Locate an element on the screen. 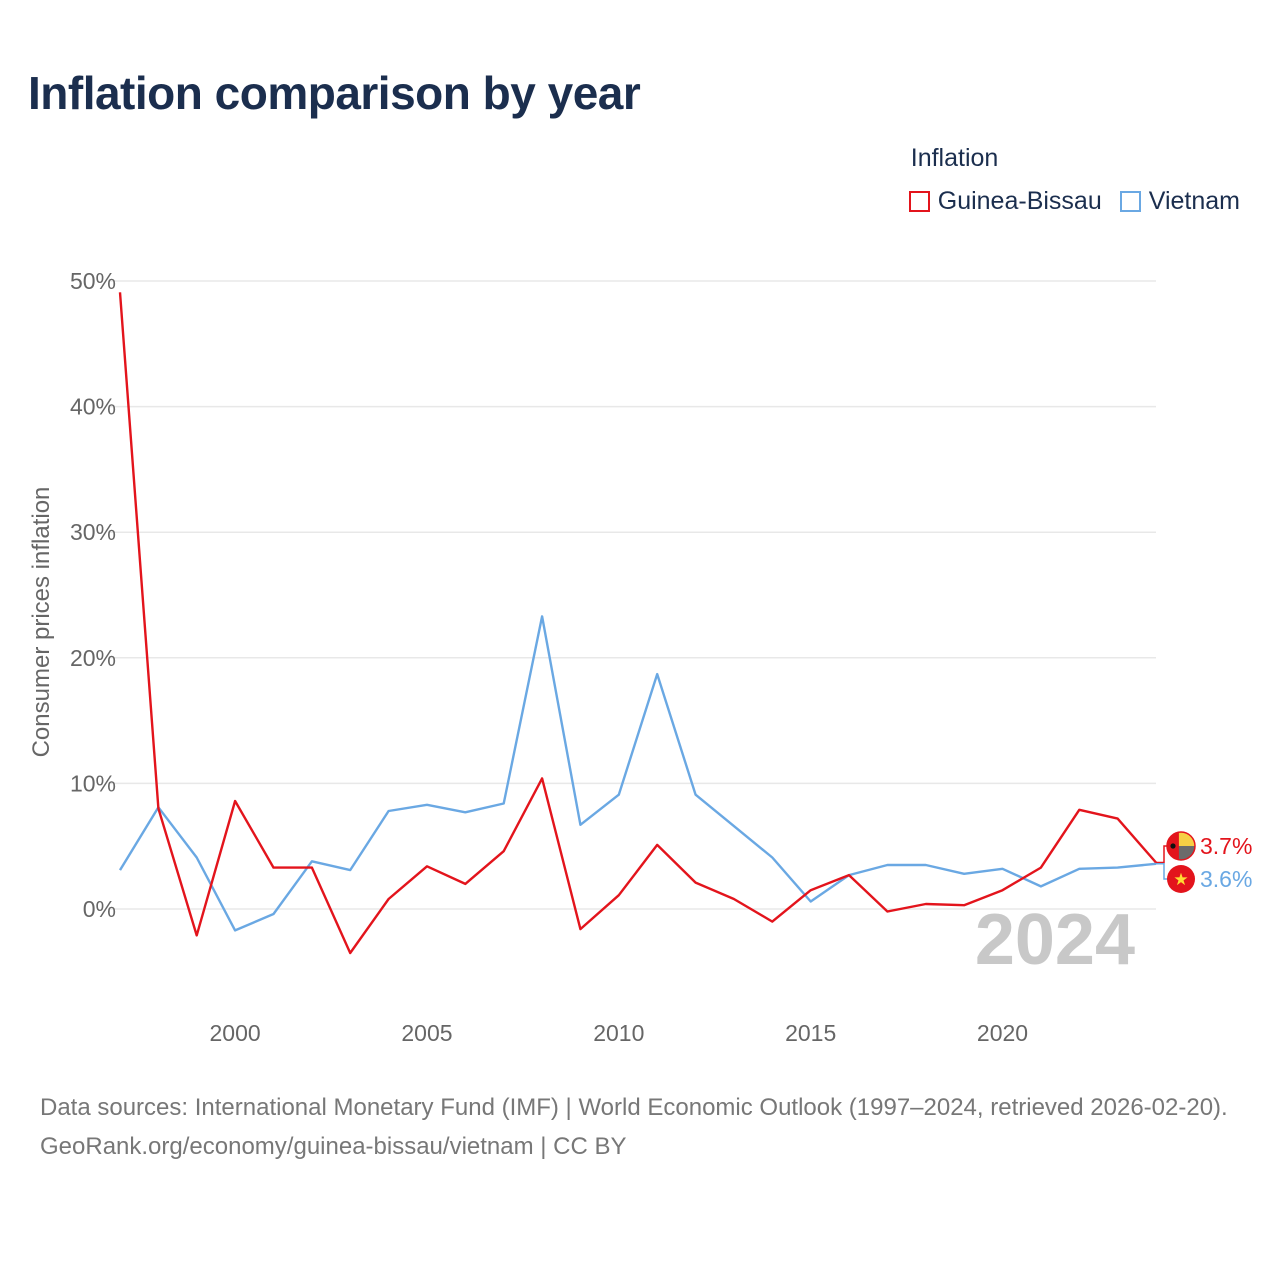 The height and width of the screenshot is (1280, 1280). y-tick-label: 40% is located at coordinates (93, 407).